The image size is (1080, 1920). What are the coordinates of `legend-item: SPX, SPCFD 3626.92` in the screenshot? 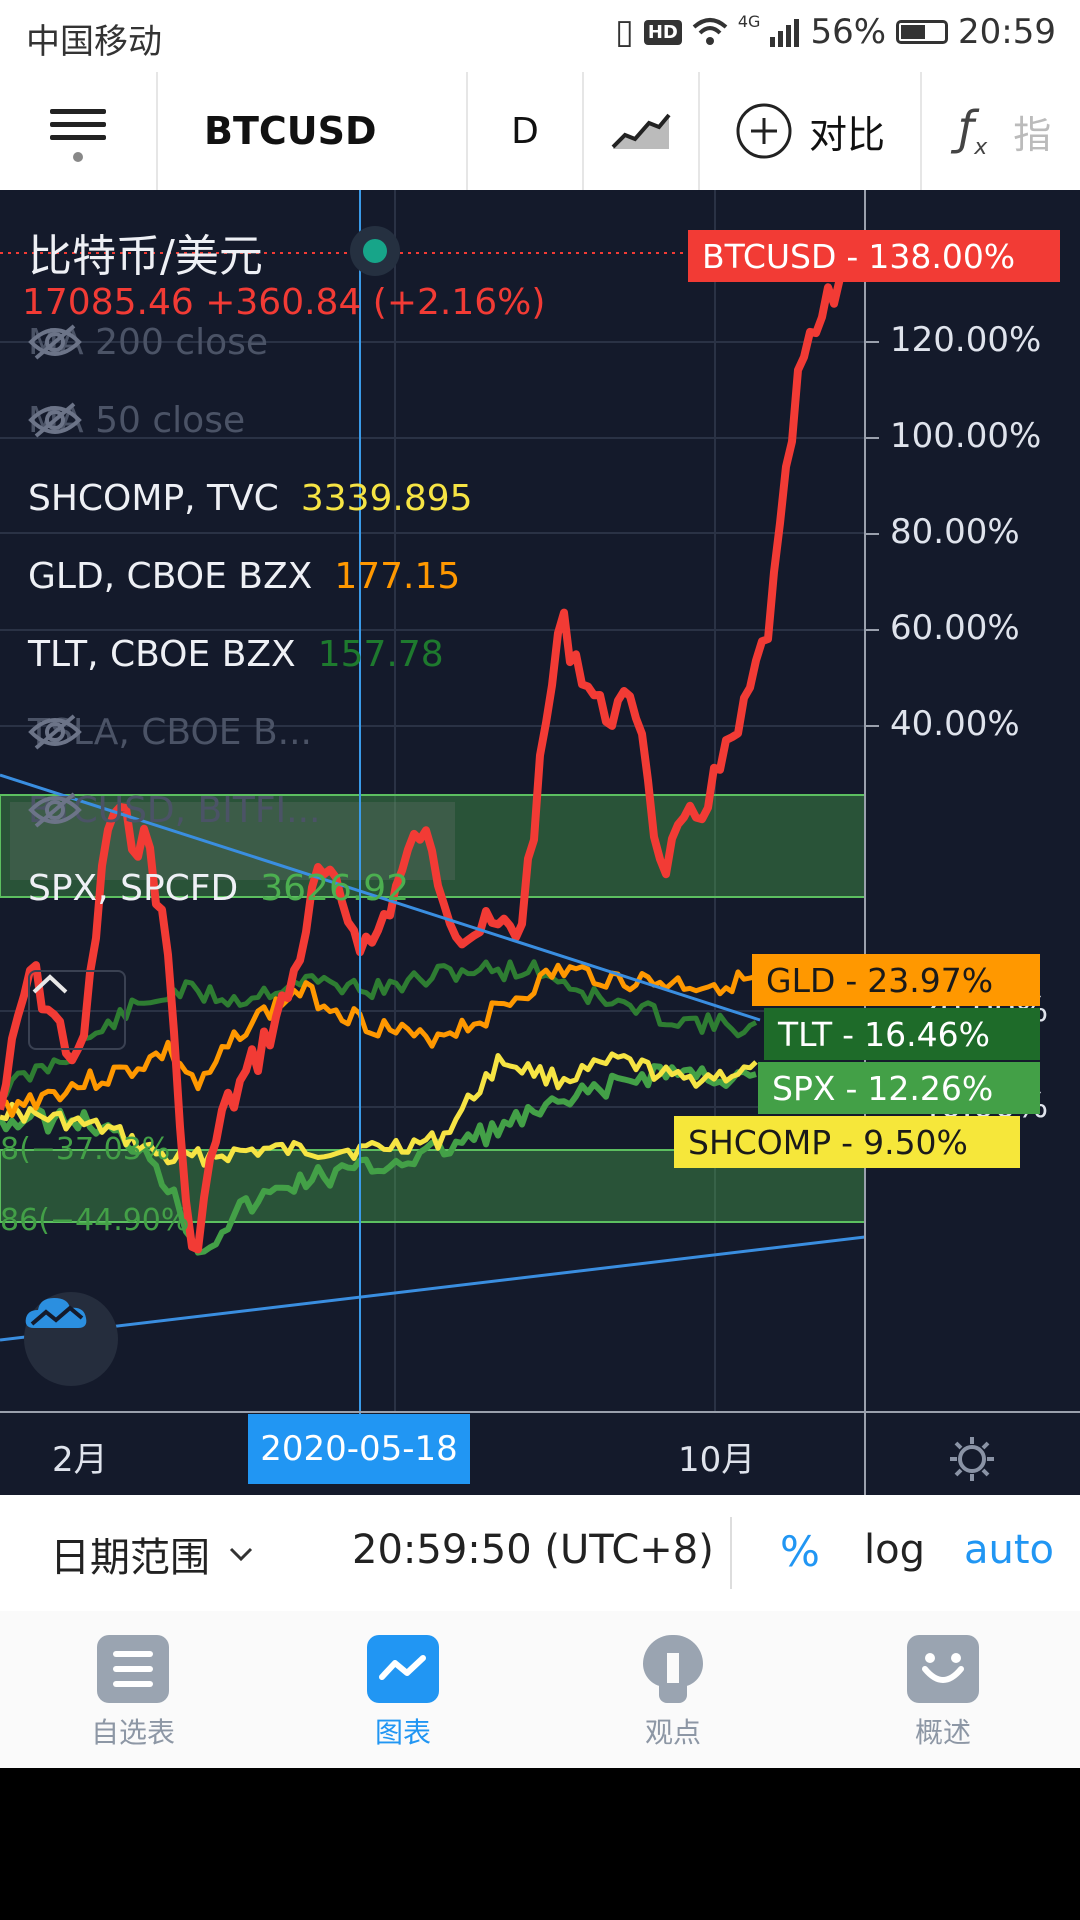 It's located at (218, 888).